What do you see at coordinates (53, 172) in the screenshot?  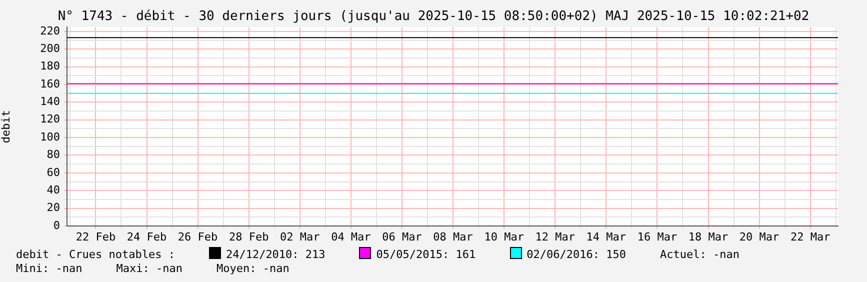 I see `y-tick-label: 60` at bounding box center [53, 172].